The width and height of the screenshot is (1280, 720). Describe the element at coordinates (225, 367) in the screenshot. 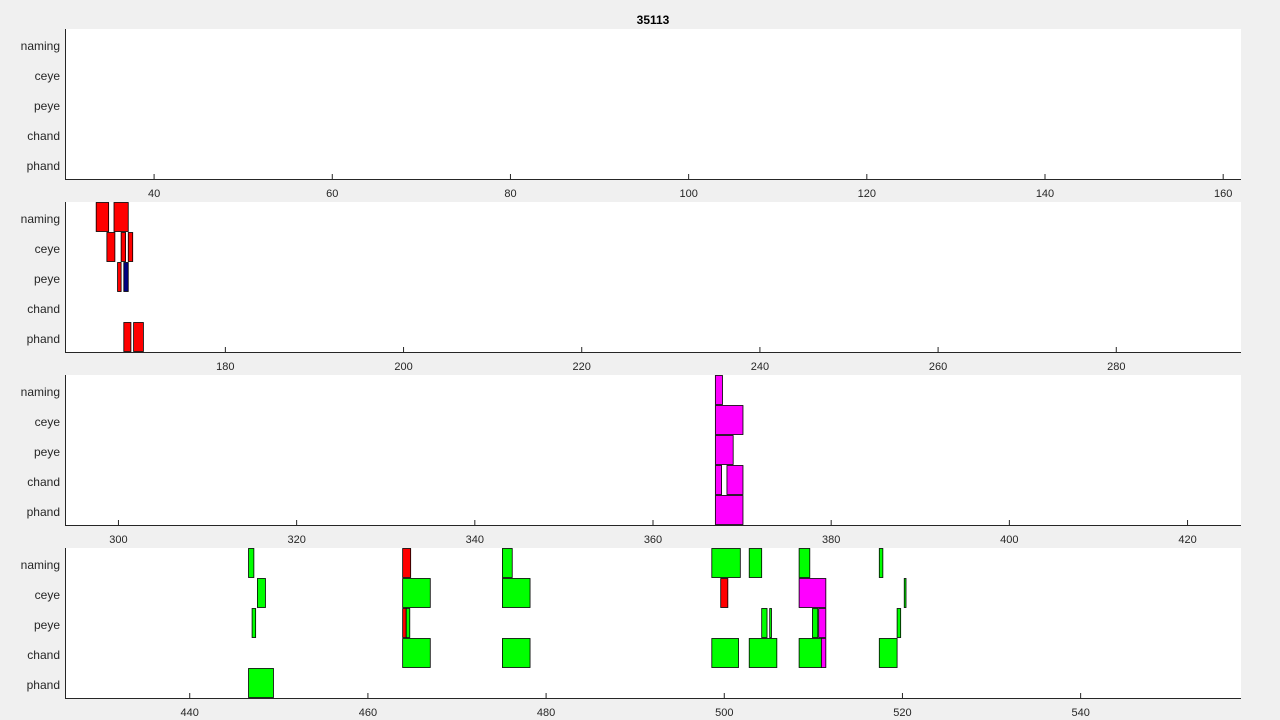

I see `x-tick-label: 180` at that location.